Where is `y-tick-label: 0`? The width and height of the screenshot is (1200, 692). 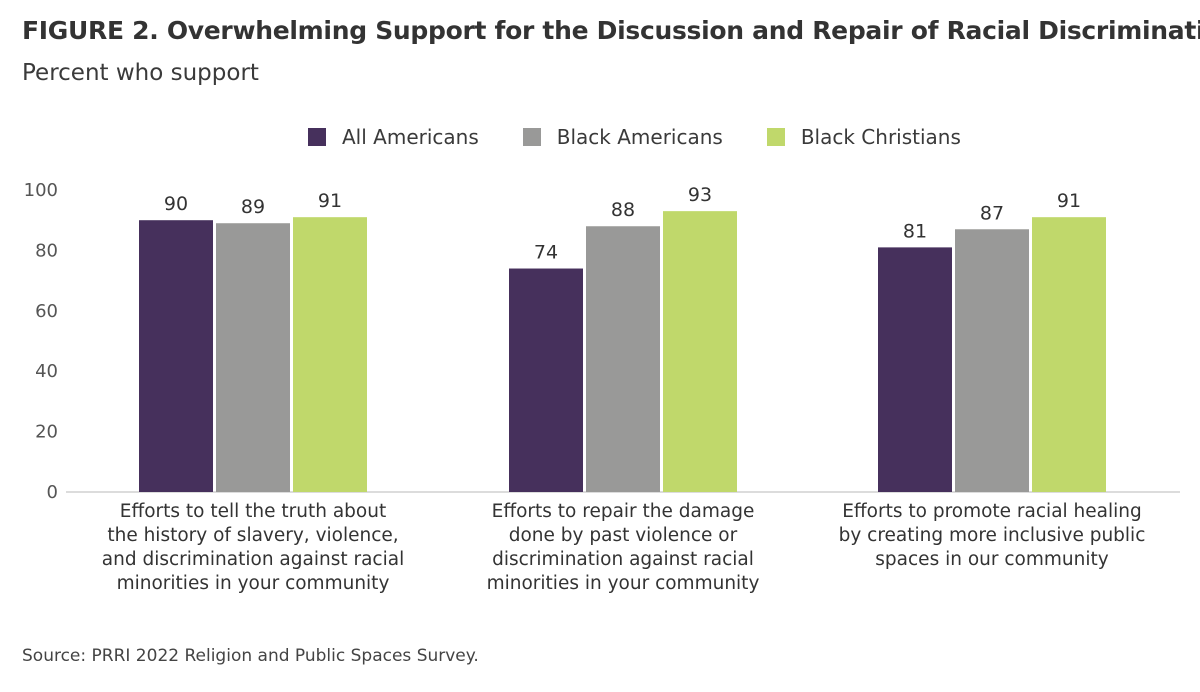 y-tick-label: 0 is located at coordinates (52, 492).